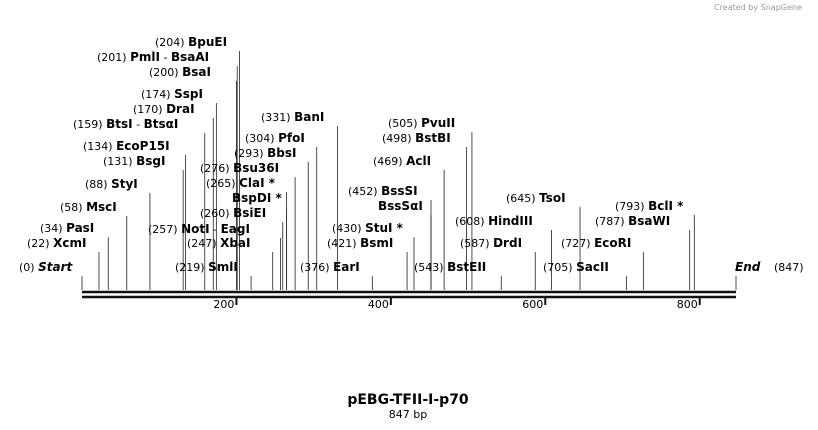  What do you see at coordinates (507, 243) in the screenshot?
I see `enzyme-name: DrdI` at bounding box center [507, 243].